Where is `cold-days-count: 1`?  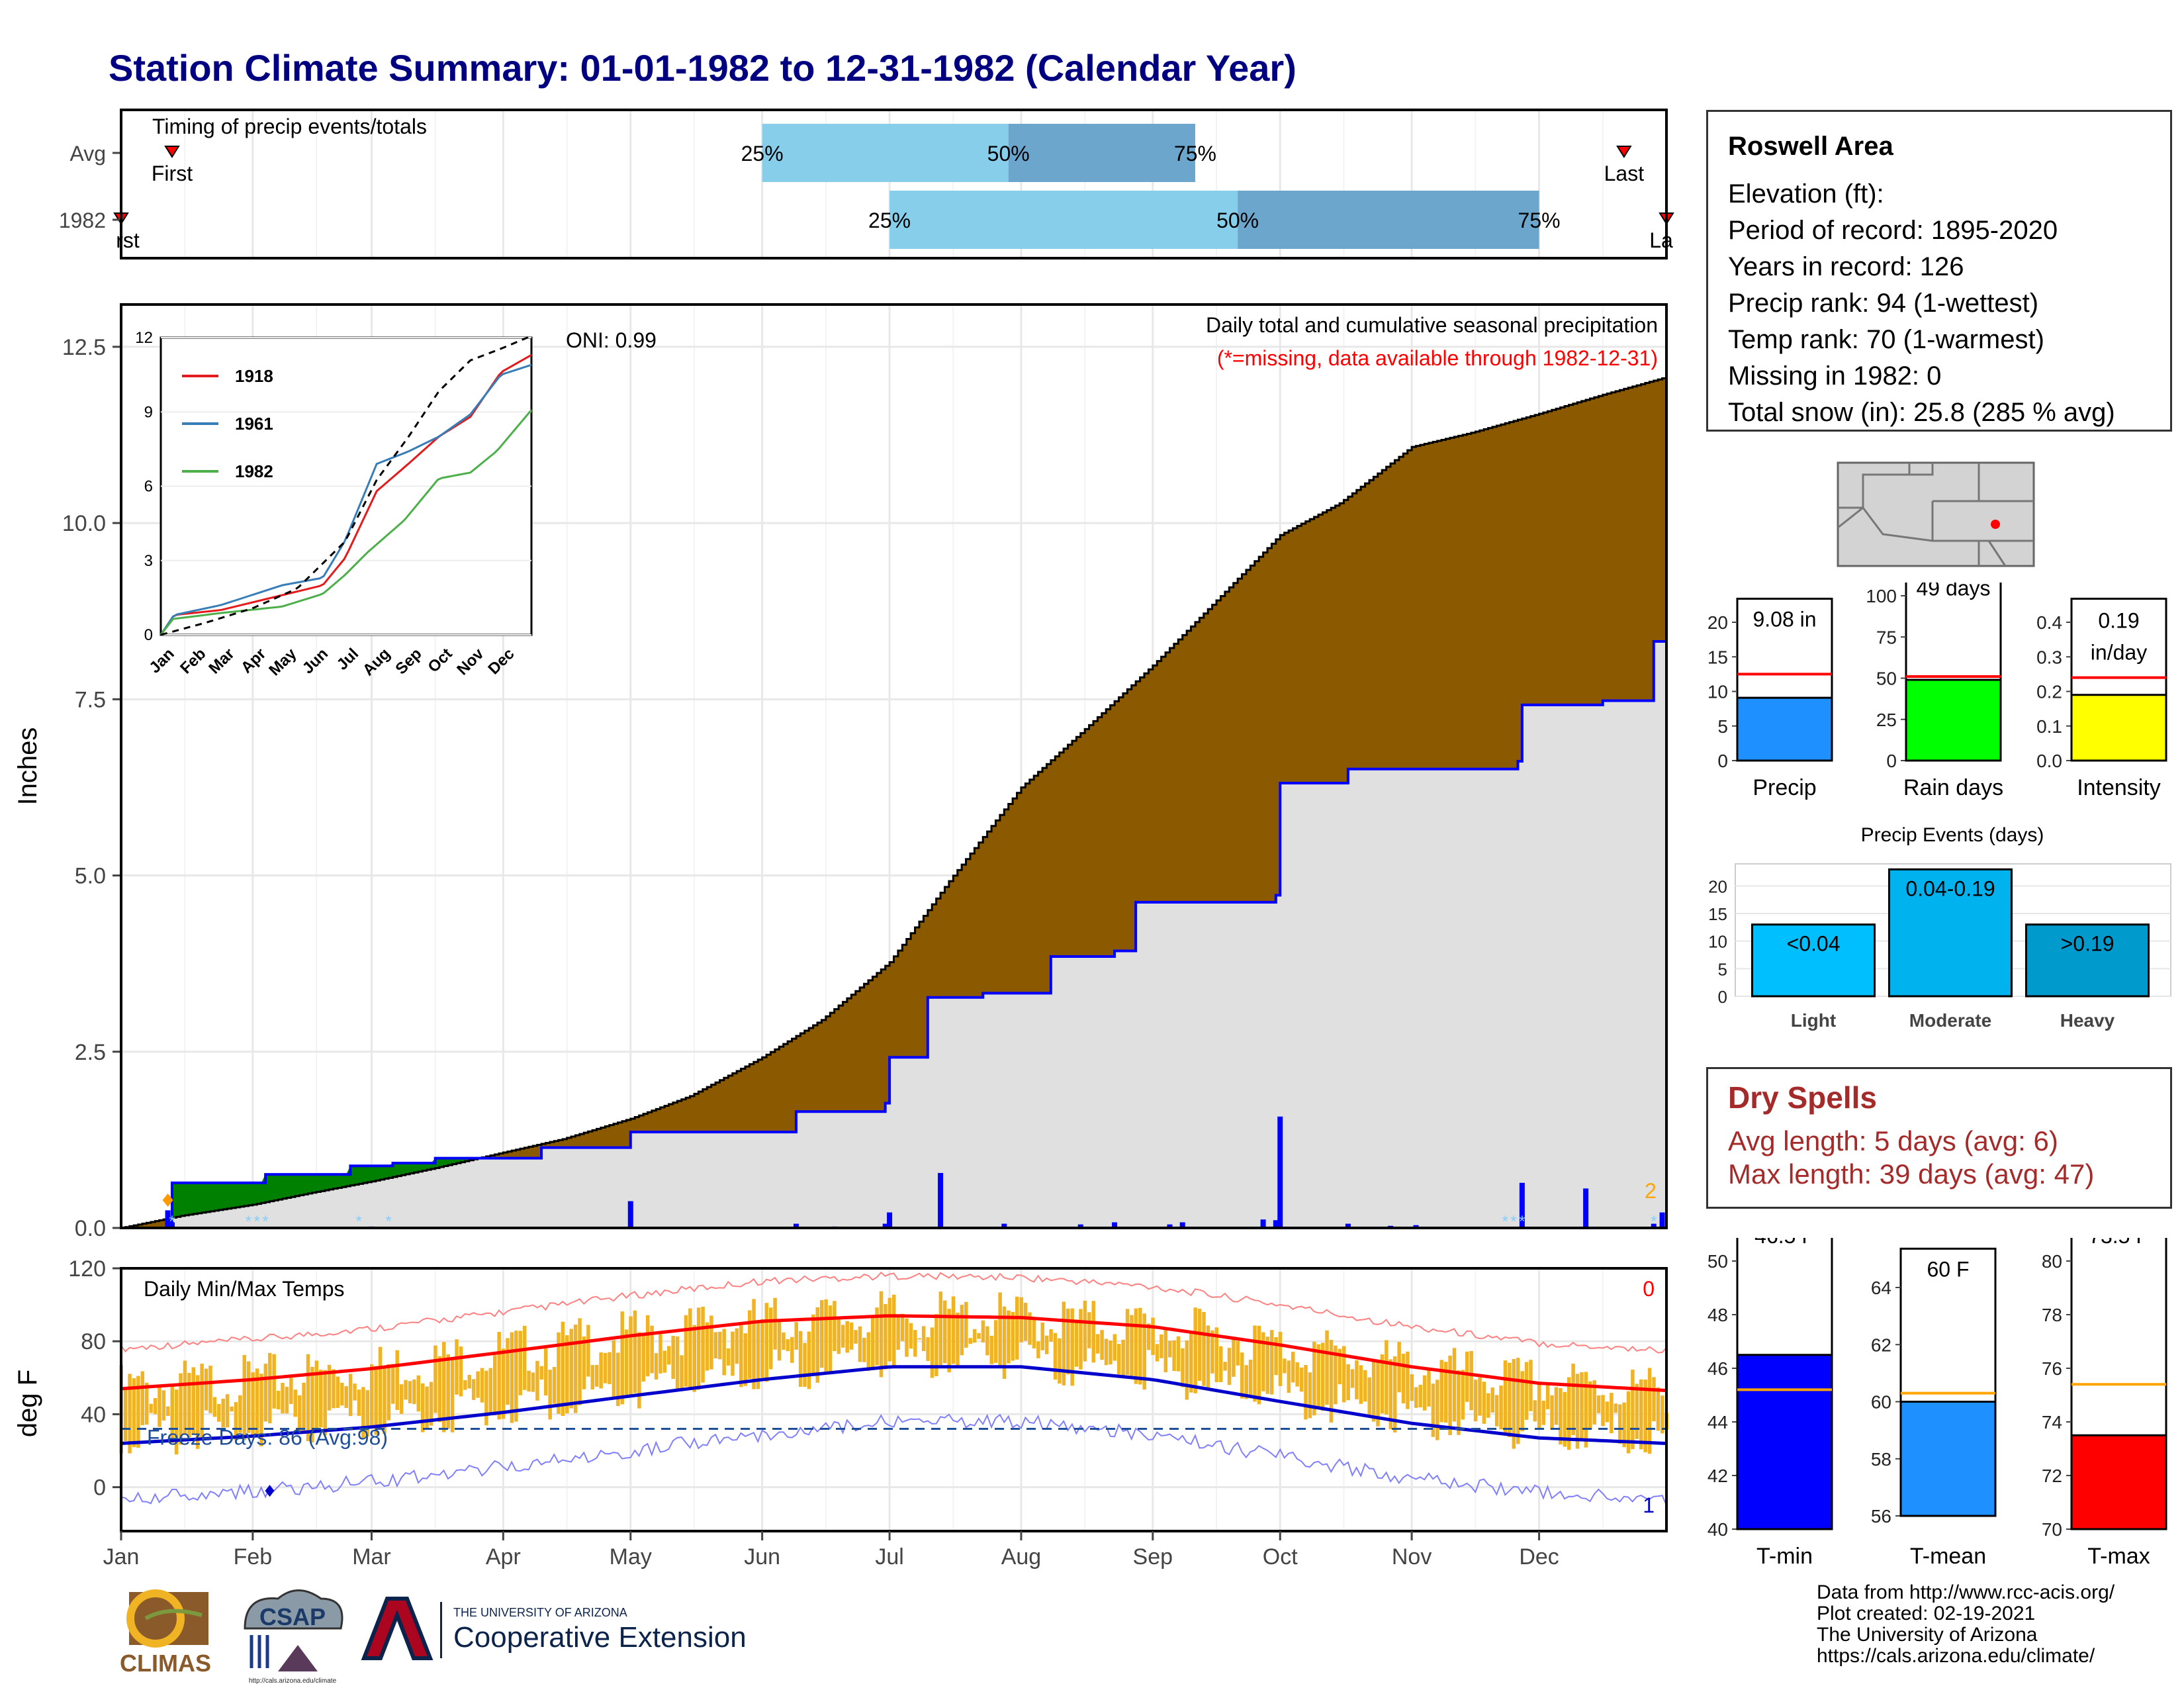
cold-days-count: 1 is located at coordinates (1649, 1505).